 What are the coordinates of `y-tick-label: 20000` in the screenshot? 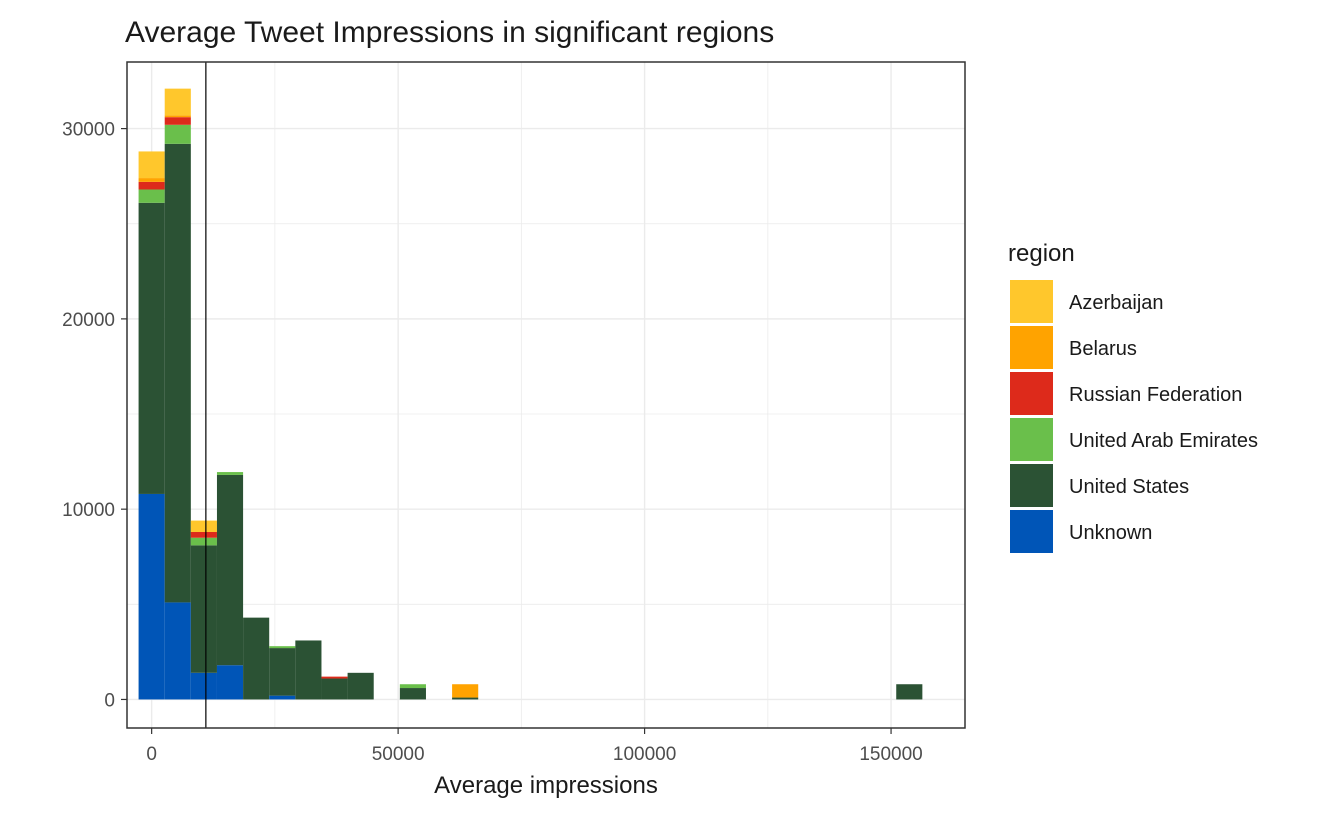 It's located at (88, 320).